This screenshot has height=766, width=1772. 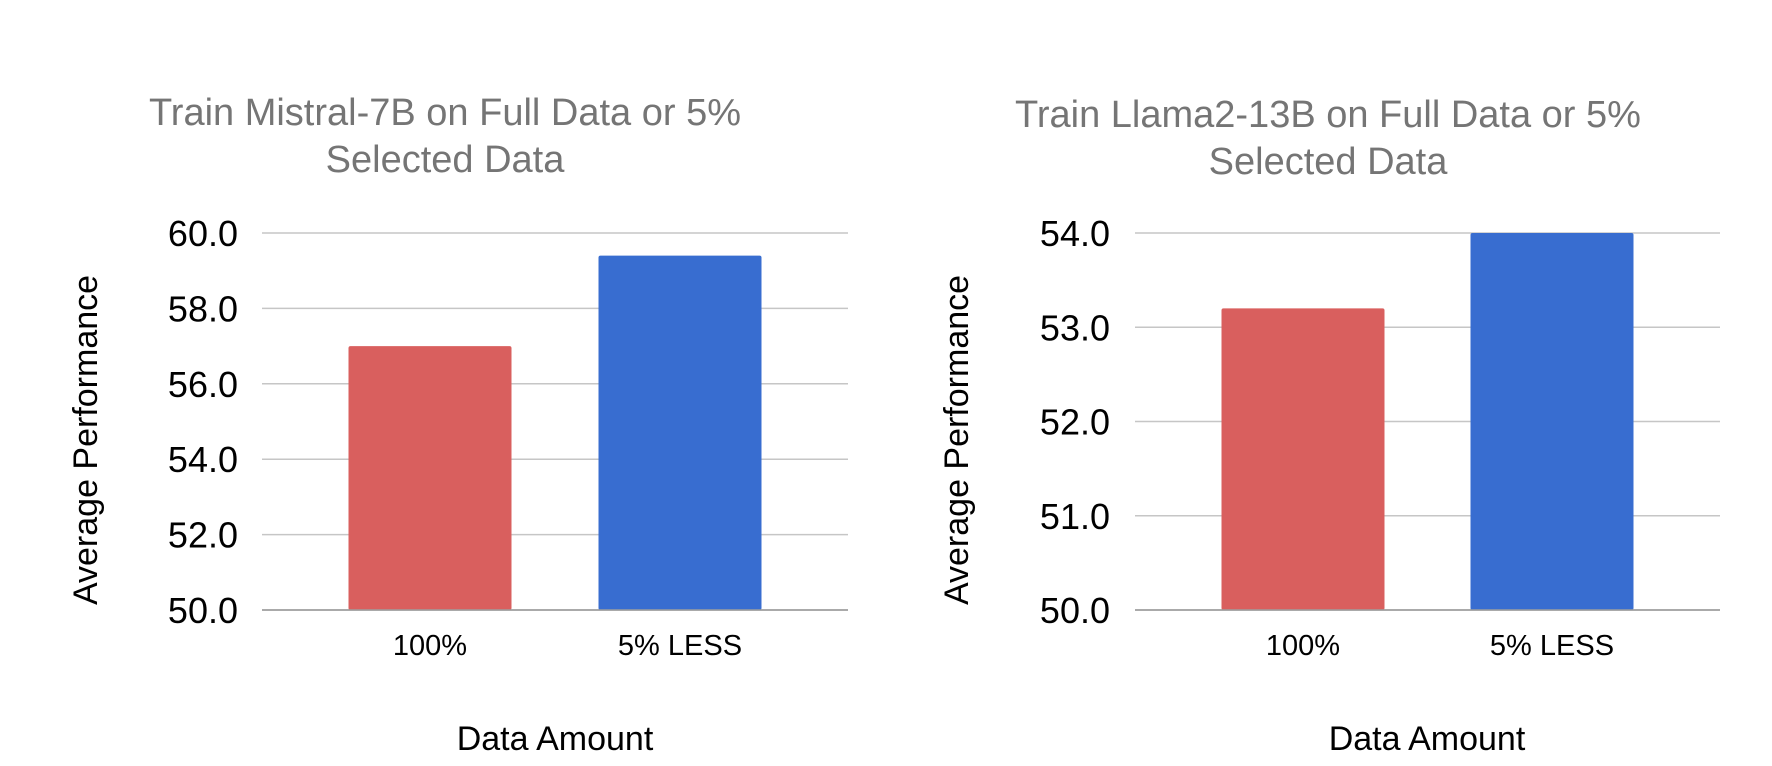 What do you see at coordinates (203, 384) in the screenshot?
I see `y-tick-label: 56.0` at bounding box center [203, 384].